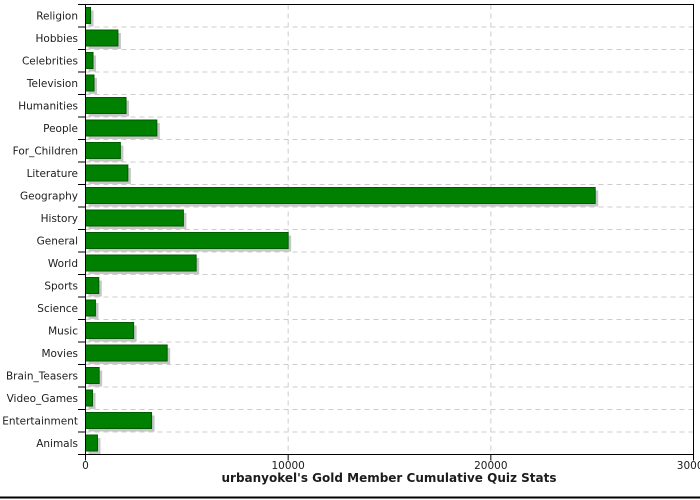 This screenshot has height=500, width=700. What do you see at coordinates (45, 151) in the screenshot?
I see `y-axis-label: For_Children` at bounding box center [45, 151].